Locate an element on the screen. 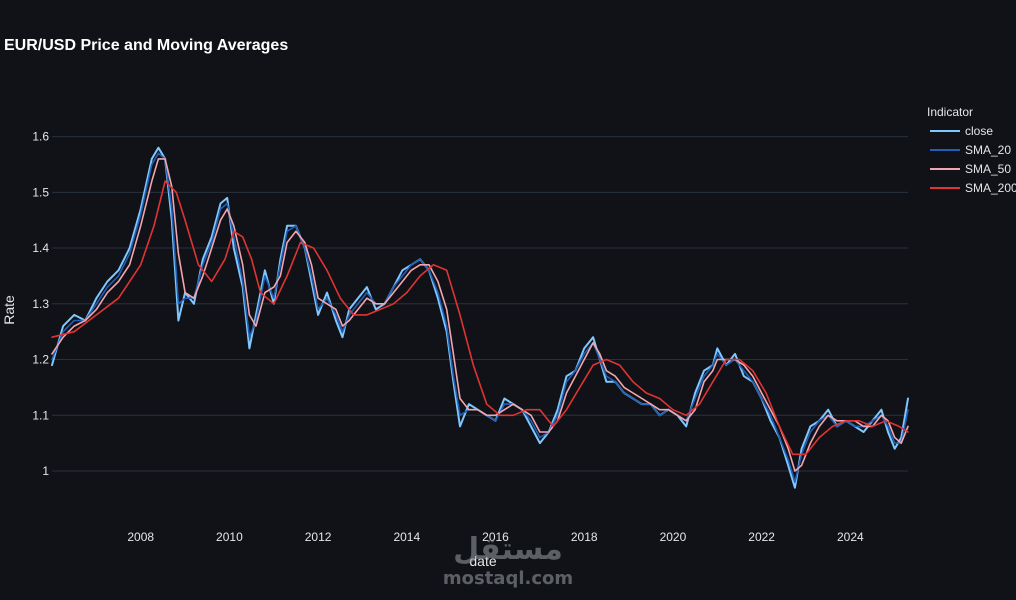  legend: Indicator close SMA_20 SMA_50 SMA_200 is located at coordinates (971, 150).